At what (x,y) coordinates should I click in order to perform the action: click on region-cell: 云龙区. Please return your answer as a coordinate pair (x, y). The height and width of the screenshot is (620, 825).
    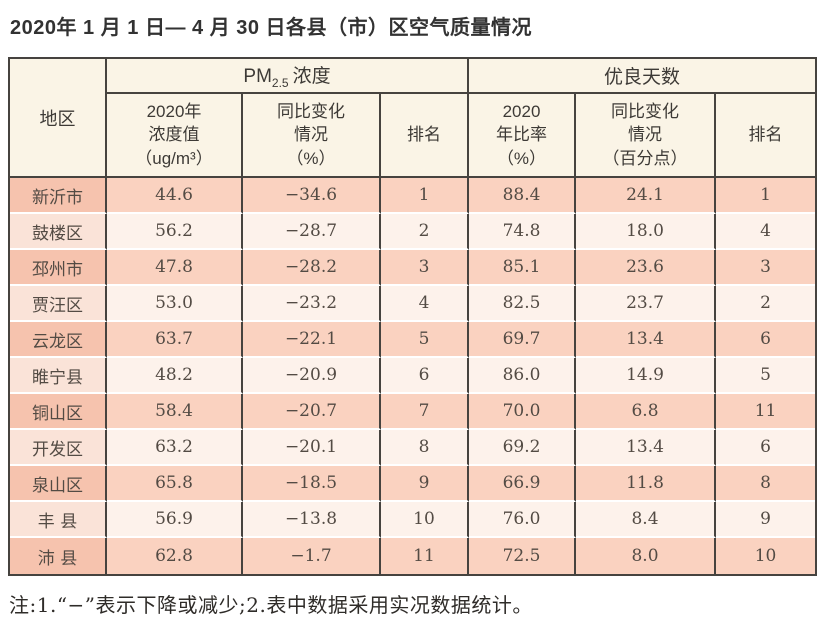
    Looking at the image, I should click on (58, 340).